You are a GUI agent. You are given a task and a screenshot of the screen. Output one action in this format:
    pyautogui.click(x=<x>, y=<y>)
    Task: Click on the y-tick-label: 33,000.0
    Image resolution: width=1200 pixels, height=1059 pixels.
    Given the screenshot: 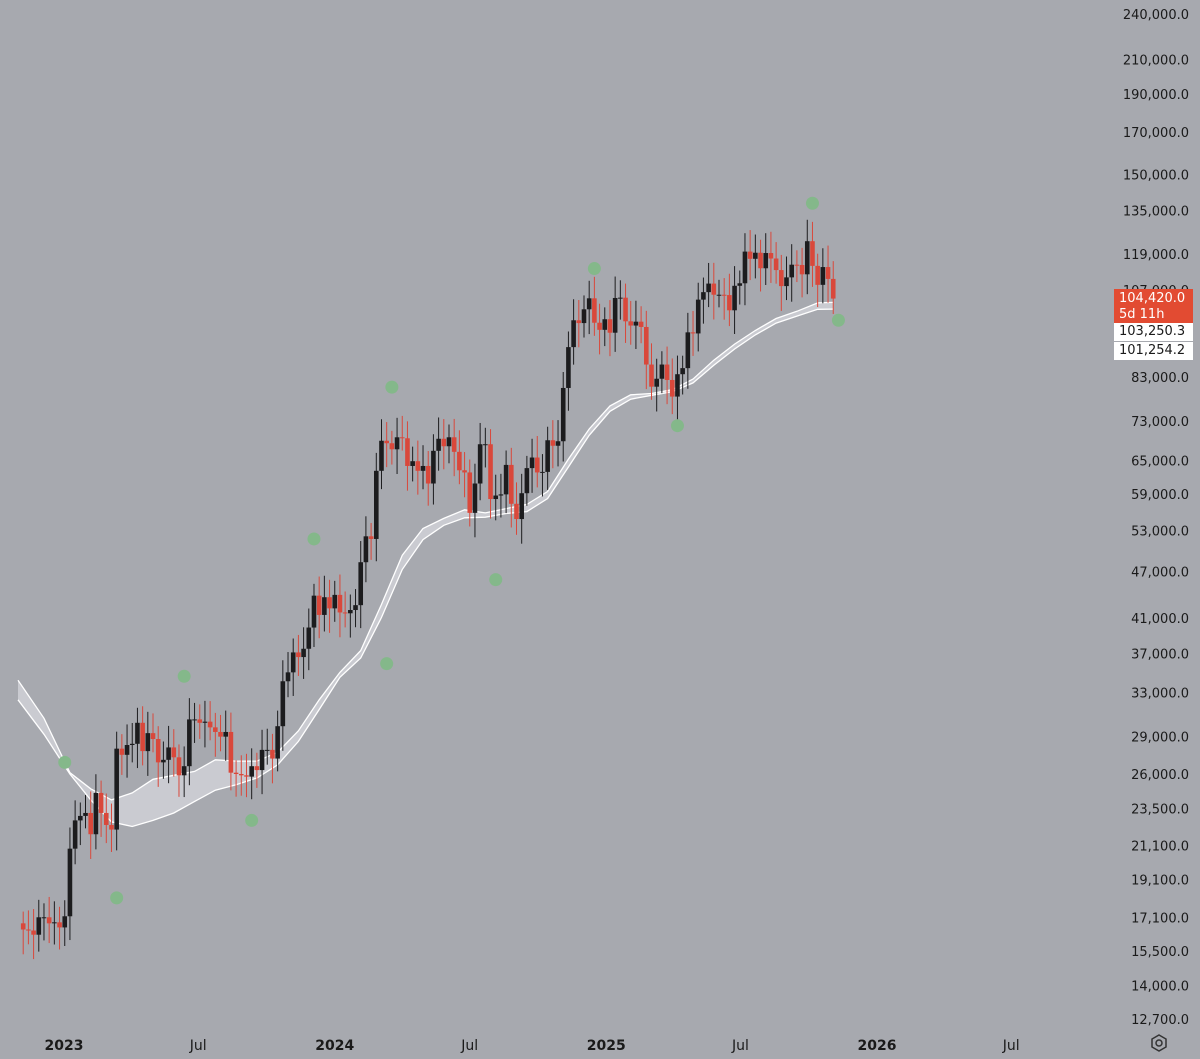 What is the action you would take?
    pyautogui.click(x=1160, y=693)
    